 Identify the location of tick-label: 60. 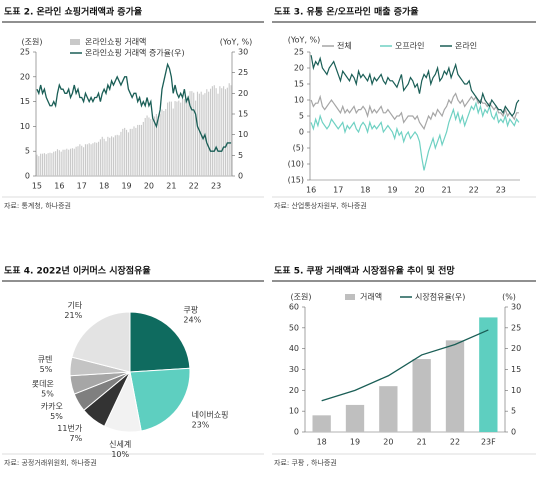
(294, 307).